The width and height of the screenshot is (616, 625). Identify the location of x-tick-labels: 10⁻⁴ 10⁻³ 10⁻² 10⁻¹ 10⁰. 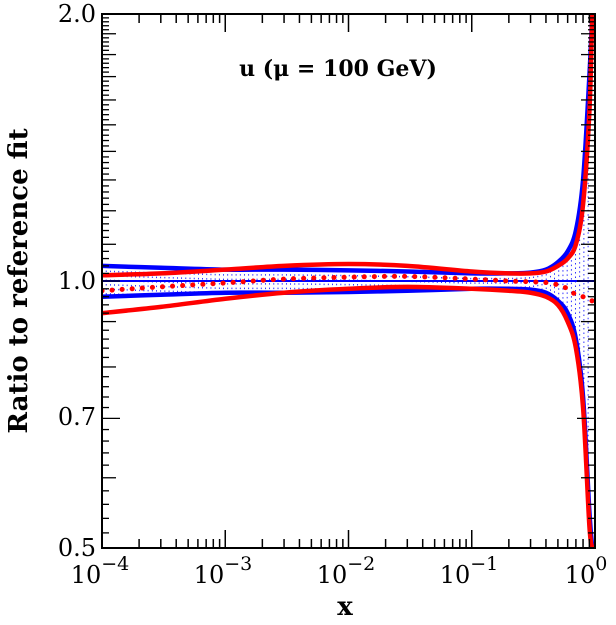
(339, 571).